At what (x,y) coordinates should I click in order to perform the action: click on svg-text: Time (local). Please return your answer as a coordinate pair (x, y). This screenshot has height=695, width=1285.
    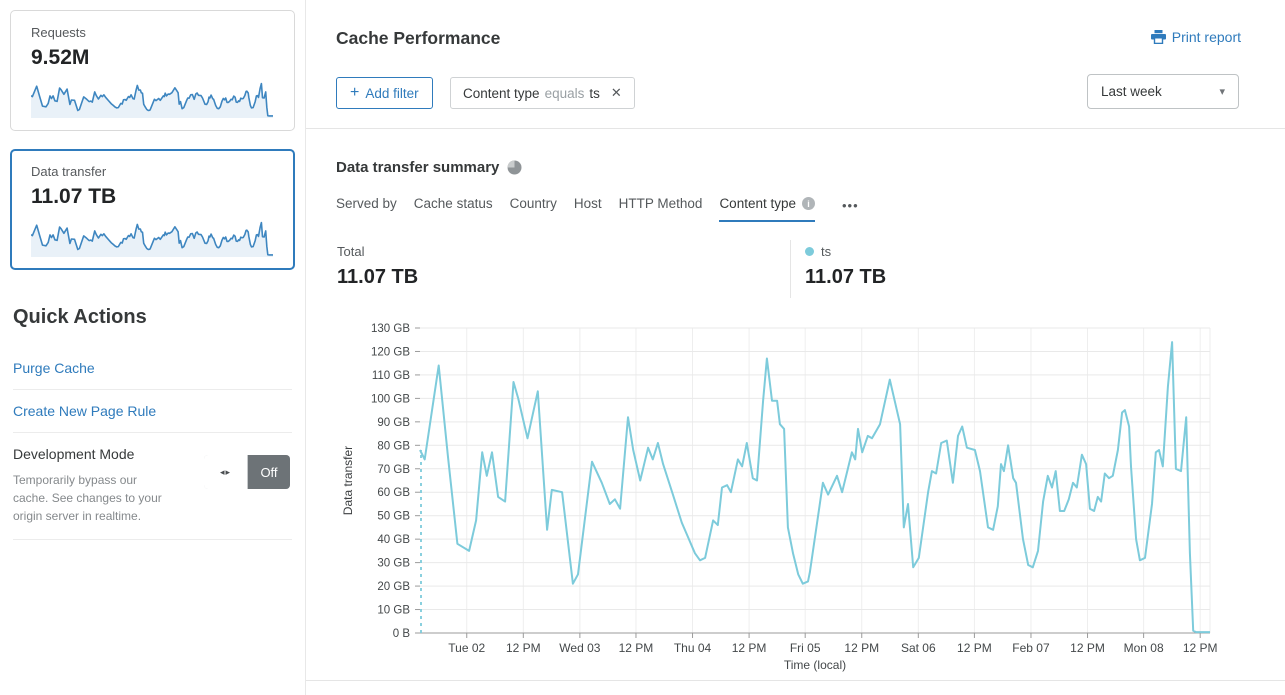
    Looking at the image, I should click on (815, 665).